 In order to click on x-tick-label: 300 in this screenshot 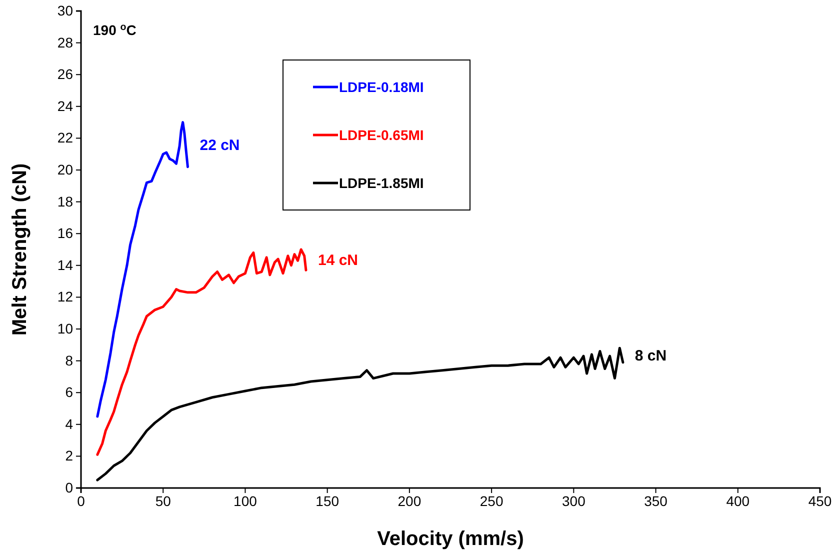, I will do `click(574, 500)`.